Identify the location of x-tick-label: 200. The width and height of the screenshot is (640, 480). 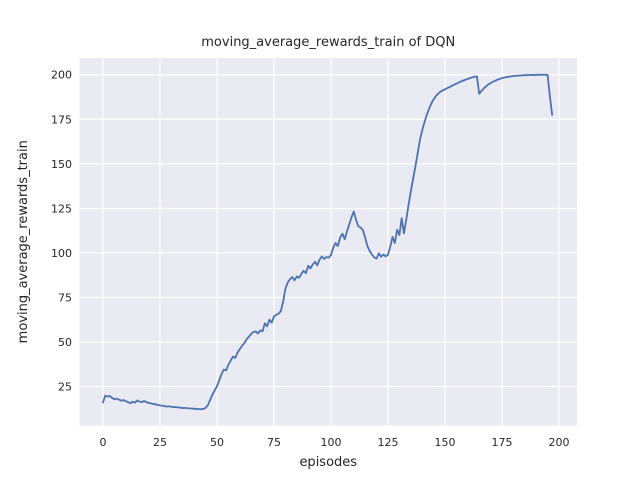
(558, 442).